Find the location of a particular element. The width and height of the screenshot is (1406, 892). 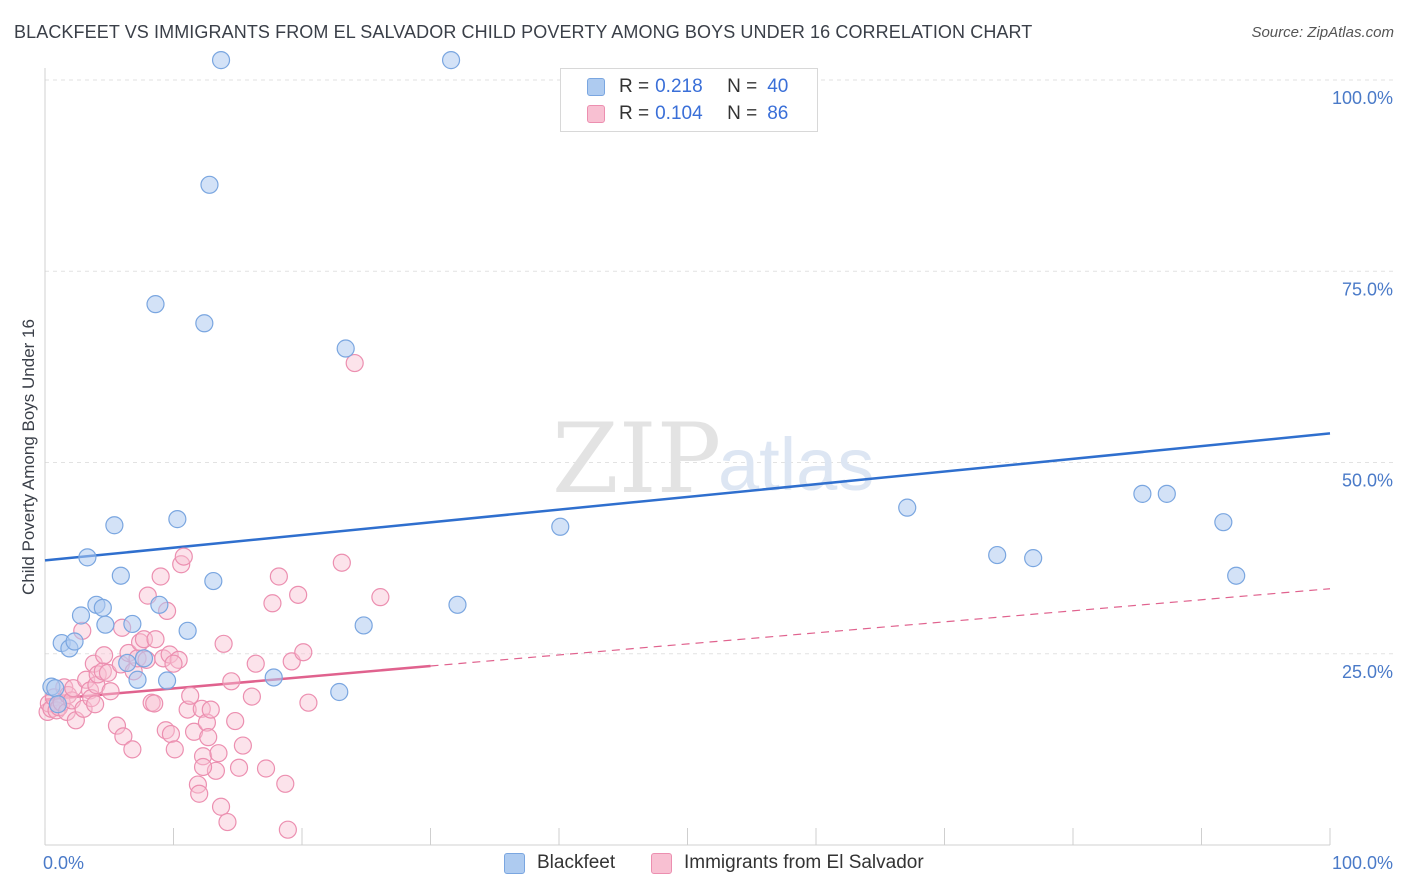

y-axis-label: Child Poverty Among Boys Under 16 is located at coordinates (28, 457).